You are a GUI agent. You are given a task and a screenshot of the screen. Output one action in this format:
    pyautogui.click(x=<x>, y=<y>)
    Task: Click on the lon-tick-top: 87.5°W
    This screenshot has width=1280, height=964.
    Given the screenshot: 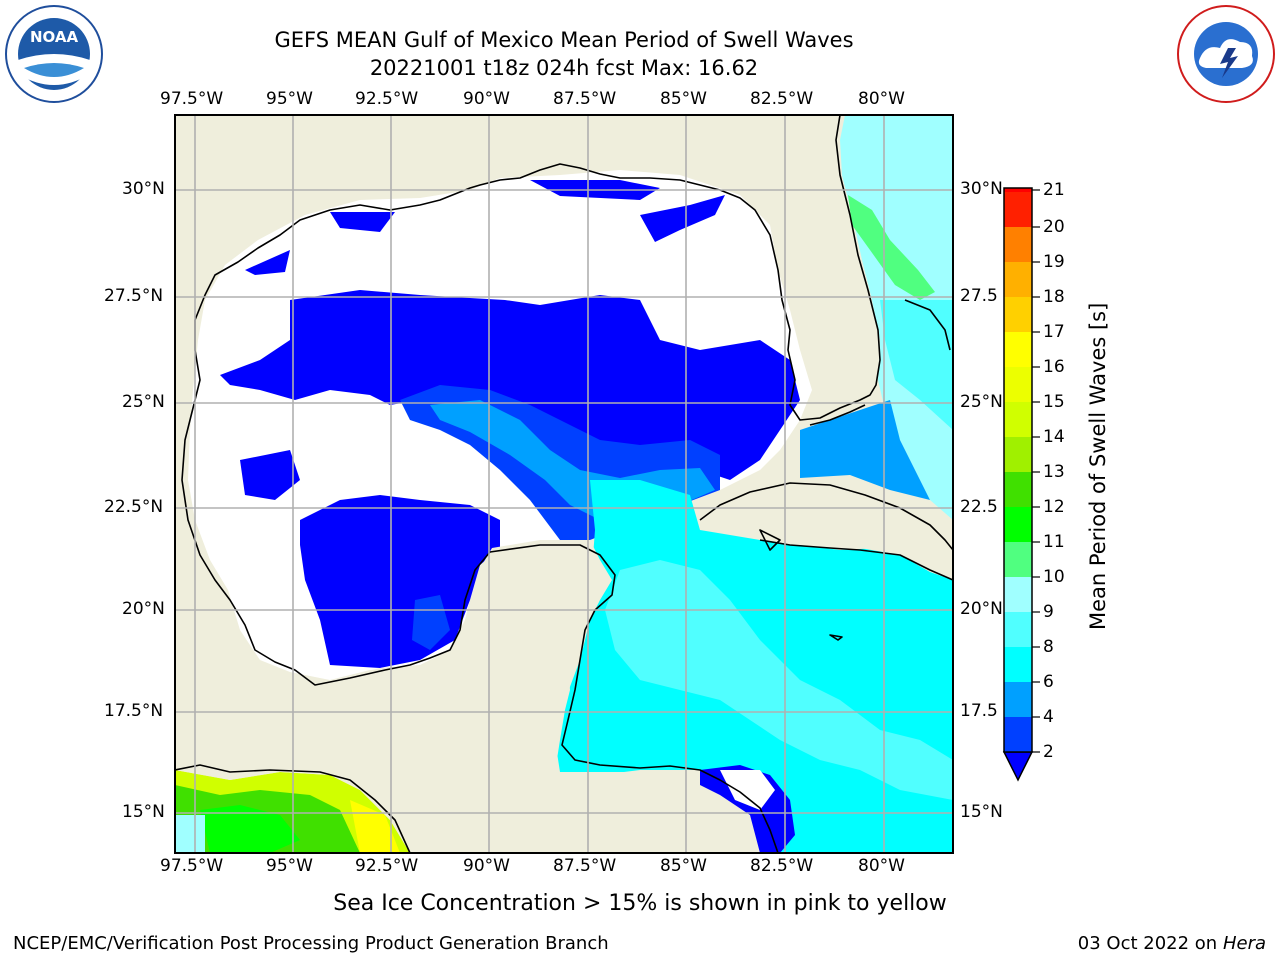 What is the action you would take?
    pyautogui.click(x=585, y=99)
    